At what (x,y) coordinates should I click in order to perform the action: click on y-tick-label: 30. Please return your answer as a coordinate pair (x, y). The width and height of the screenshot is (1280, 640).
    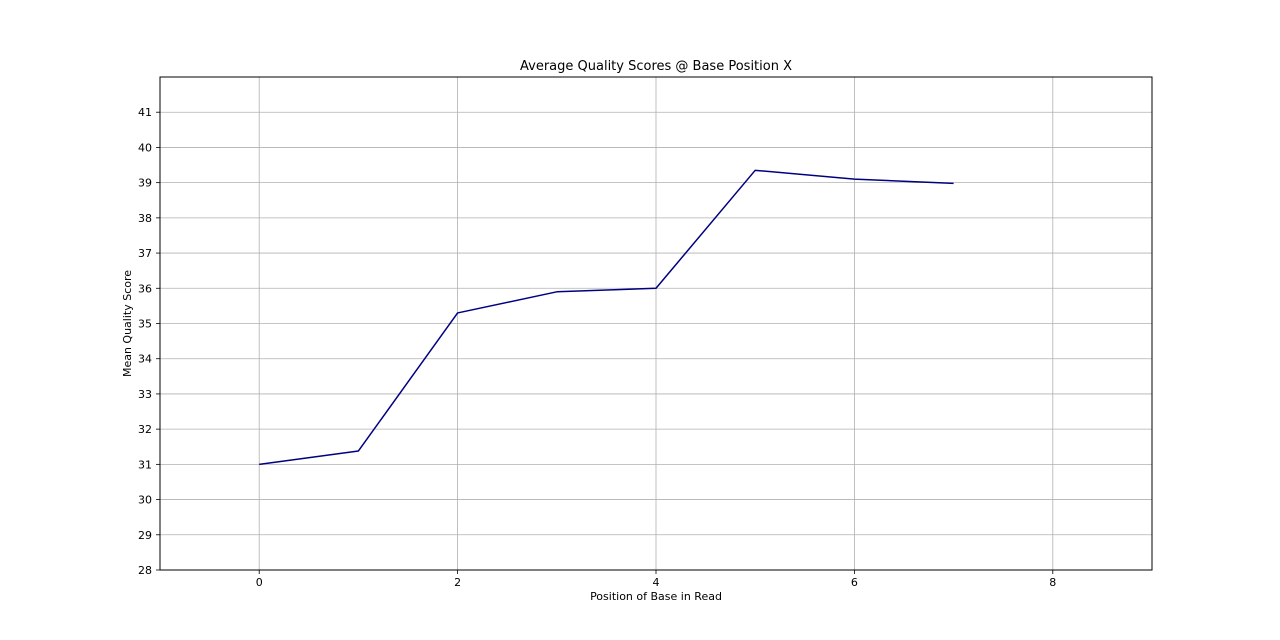
    Looking at the image, I should click on (145, 500).